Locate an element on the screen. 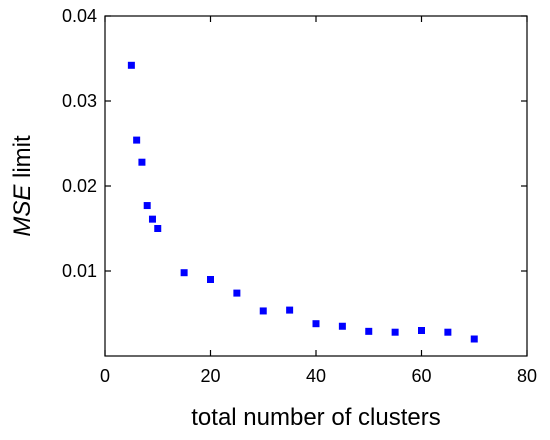 This screenshot has height=440, width=550. x-tick-label: 20 is located at coordinates (210, 376).